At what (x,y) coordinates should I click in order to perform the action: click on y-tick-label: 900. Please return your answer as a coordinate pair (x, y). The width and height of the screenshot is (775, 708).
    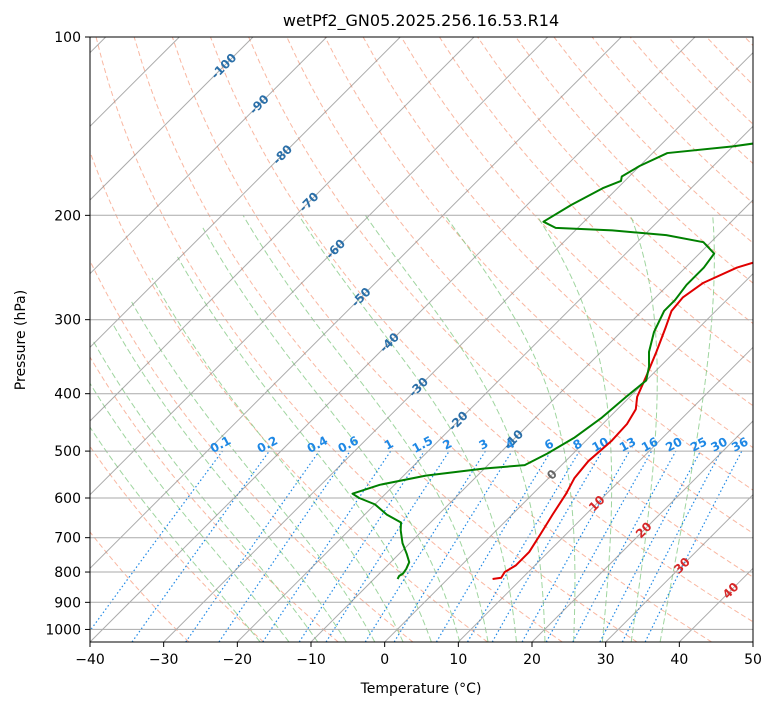
    Looking at the image, I should click on (67, 603).